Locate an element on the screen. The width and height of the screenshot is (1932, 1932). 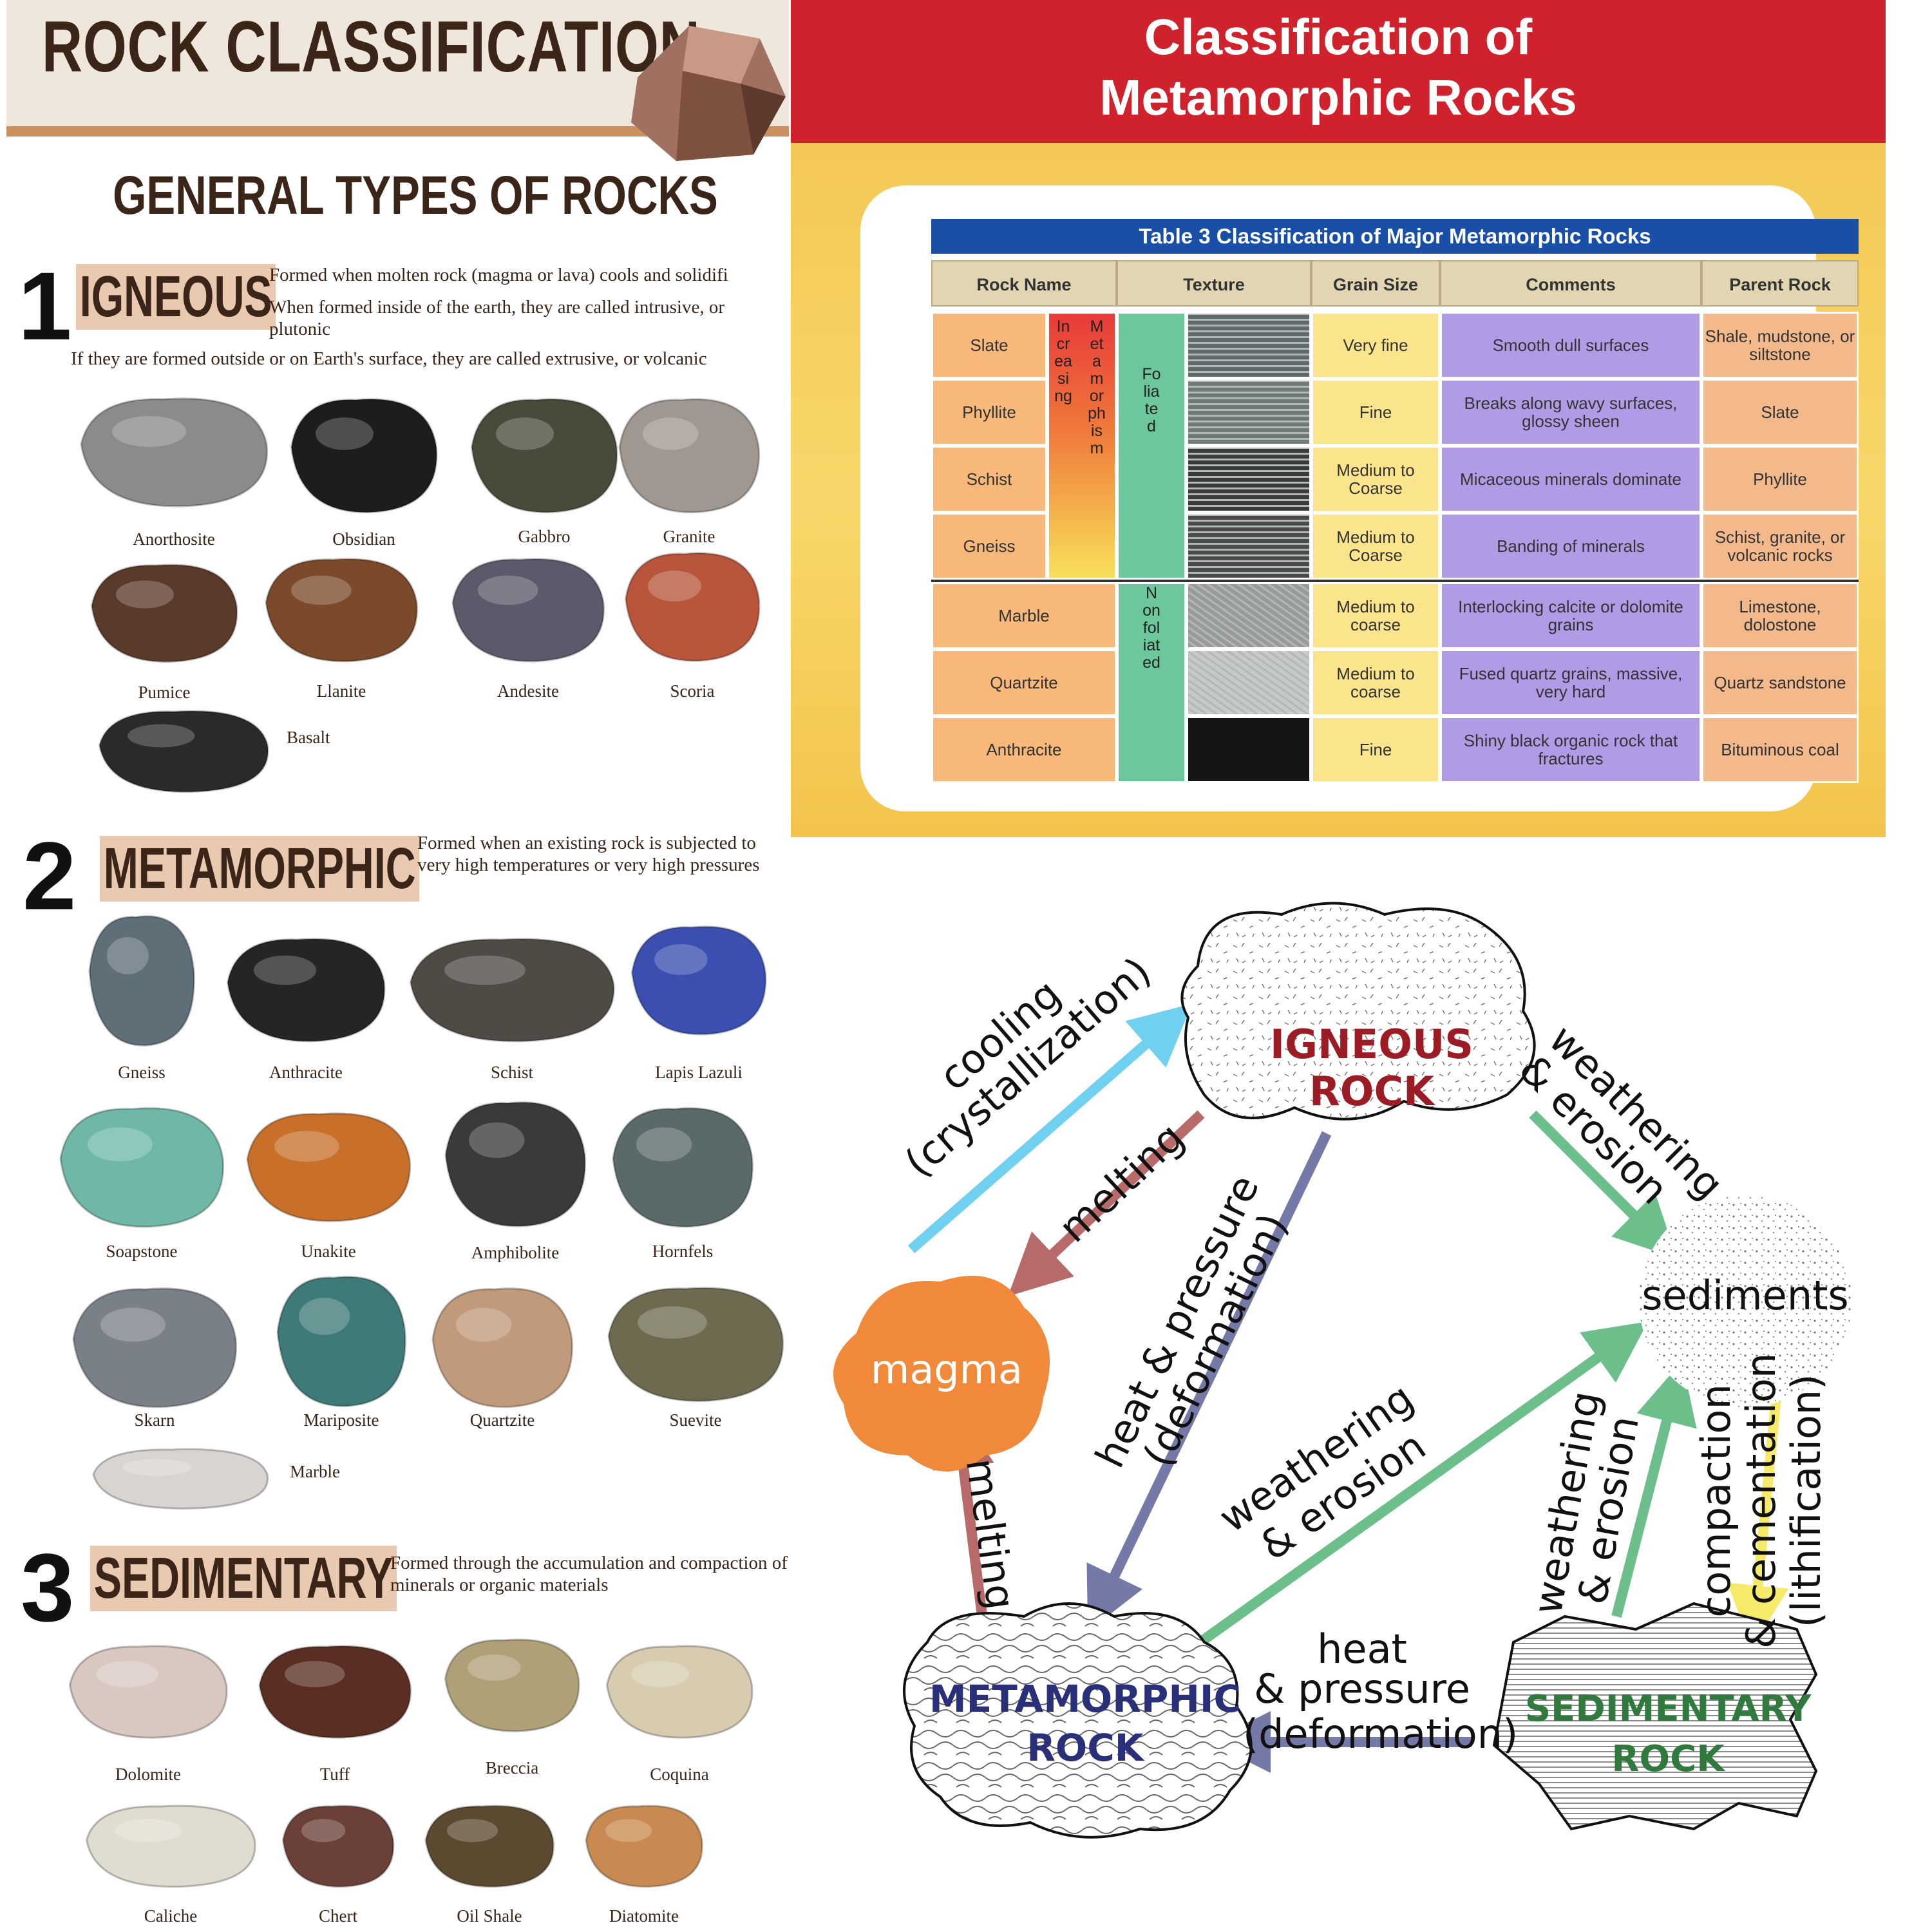
rock-card-basalt: Basalt is located at coordinates (183, 750).